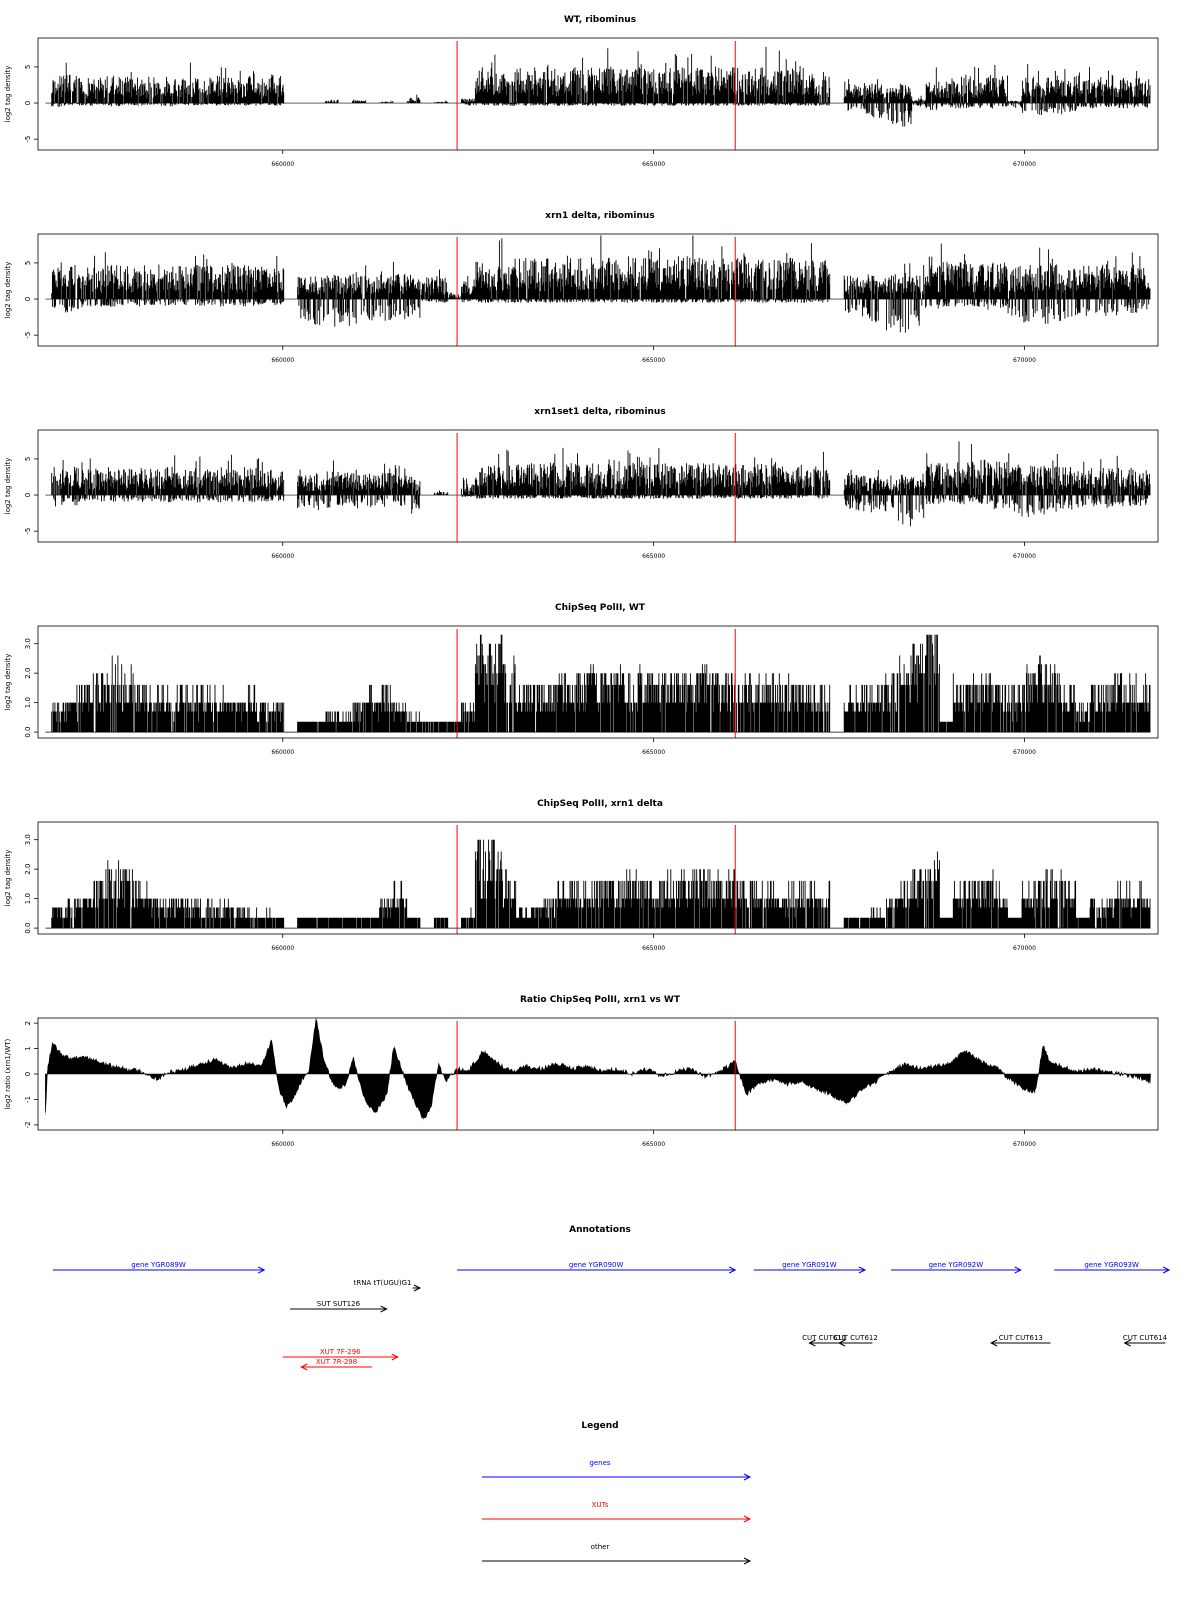  I want to click on feature: CUT CUT613, so click(1020, 1340).